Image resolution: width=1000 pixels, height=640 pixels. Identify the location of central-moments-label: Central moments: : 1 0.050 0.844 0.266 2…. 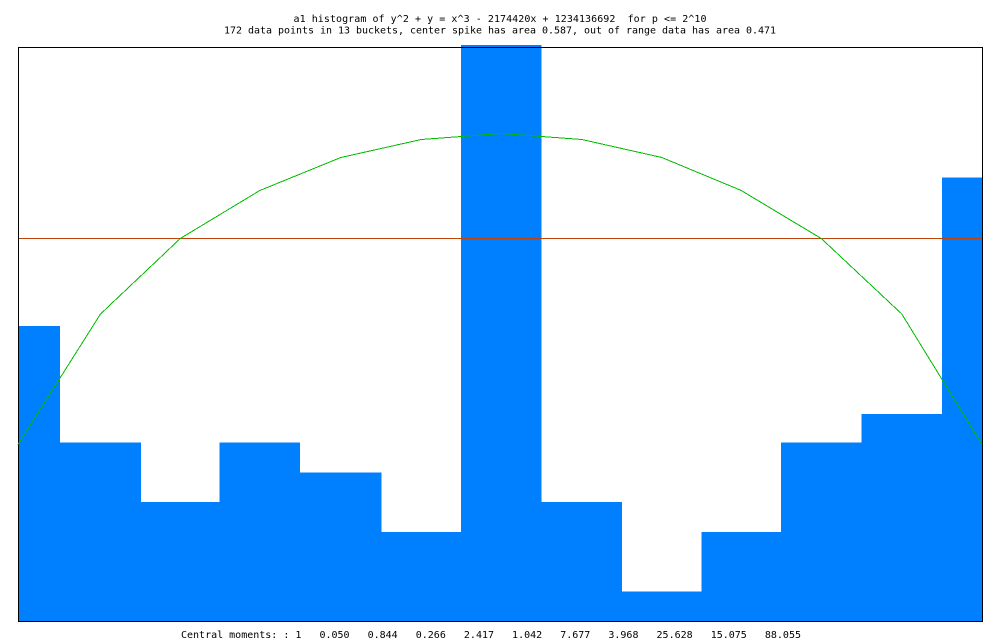
(491, 635).